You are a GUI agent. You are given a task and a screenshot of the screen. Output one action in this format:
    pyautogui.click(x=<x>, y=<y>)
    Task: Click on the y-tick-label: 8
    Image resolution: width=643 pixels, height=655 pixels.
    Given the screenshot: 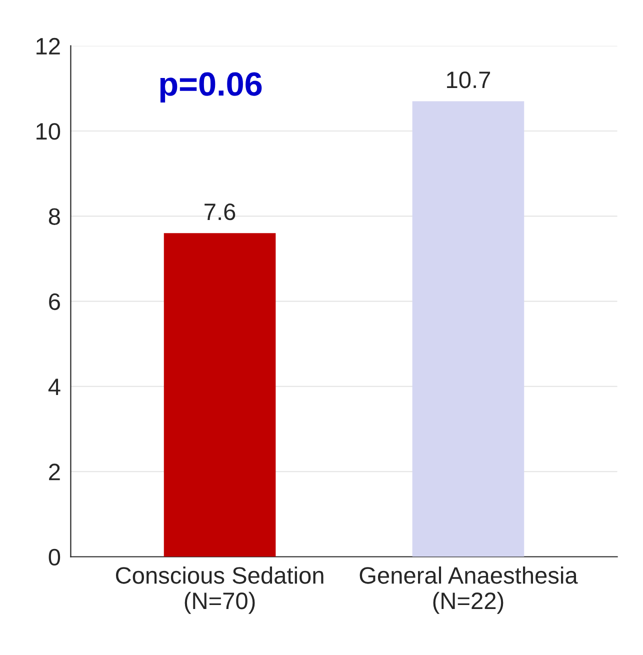 What is the action you would take?
    pyautogui.click(x=54, y=216)
    